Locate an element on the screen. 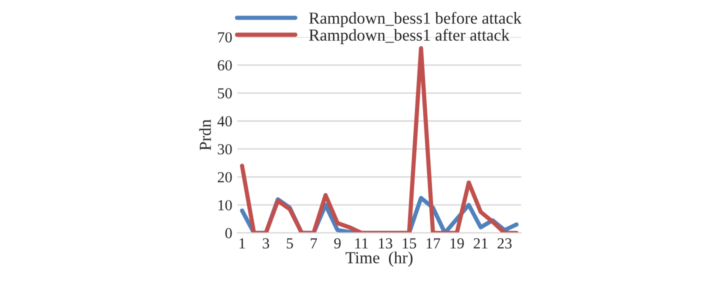 This screenshot has width=719, height=283. x-axis-title: Time (hr) is located at coordinates (379, 259).